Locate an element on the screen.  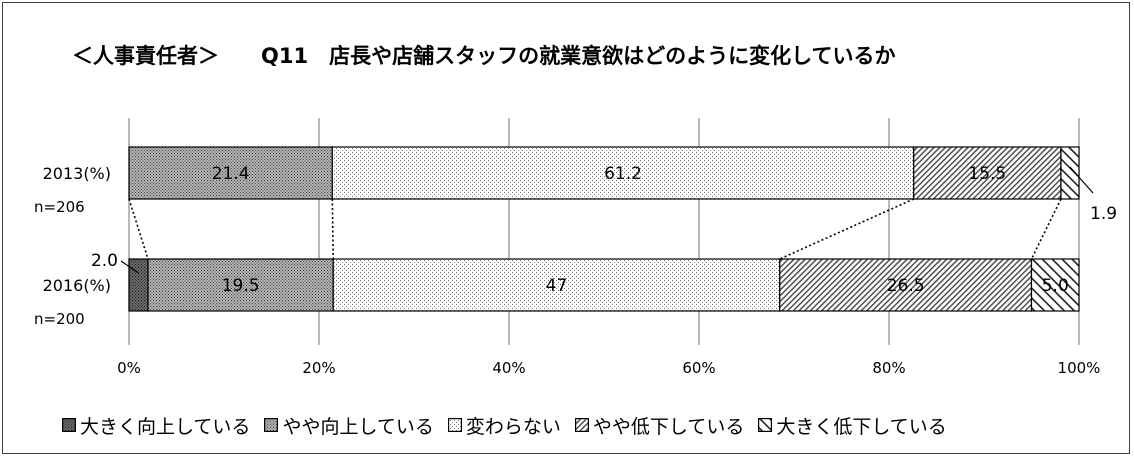
x-tick-label: 20% is located at coordinates (318, 368).